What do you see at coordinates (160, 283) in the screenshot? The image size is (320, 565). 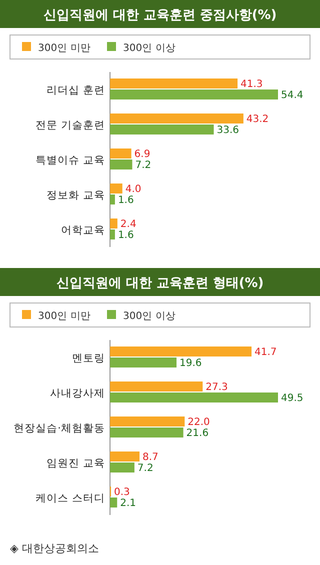 I see `chart-title: 신입직원에 대한 교육훈련 형태(%)` at bounding box center [160, 283].